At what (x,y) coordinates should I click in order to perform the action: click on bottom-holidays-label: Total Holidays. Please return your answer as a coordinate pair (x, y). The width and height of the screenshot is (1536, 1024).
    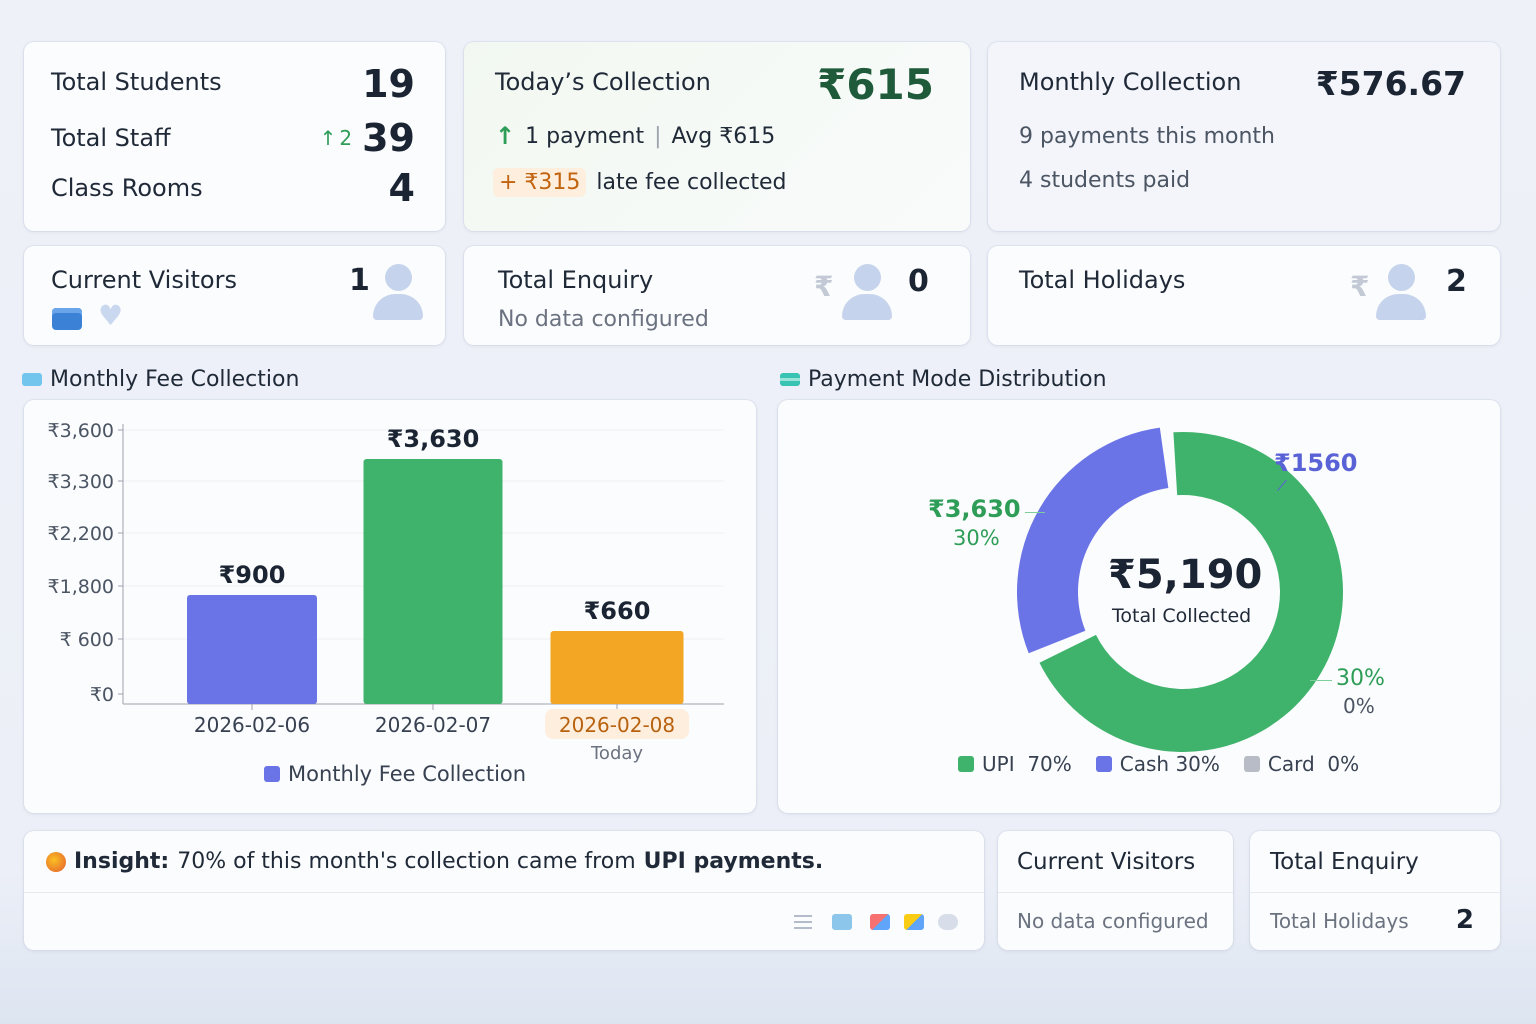
    Looking at the image, I should click on (1339, 921).